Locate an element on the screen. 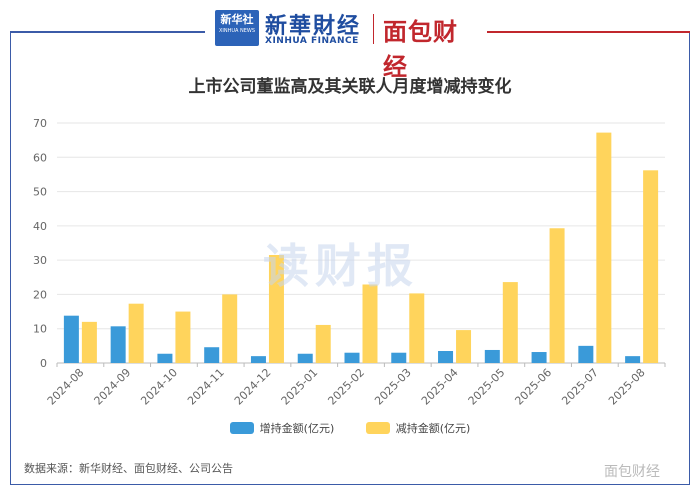 Image resolution: width=700 pixels, height=495 pixels. frame-top-right-line is located at coordinates (588, 32).